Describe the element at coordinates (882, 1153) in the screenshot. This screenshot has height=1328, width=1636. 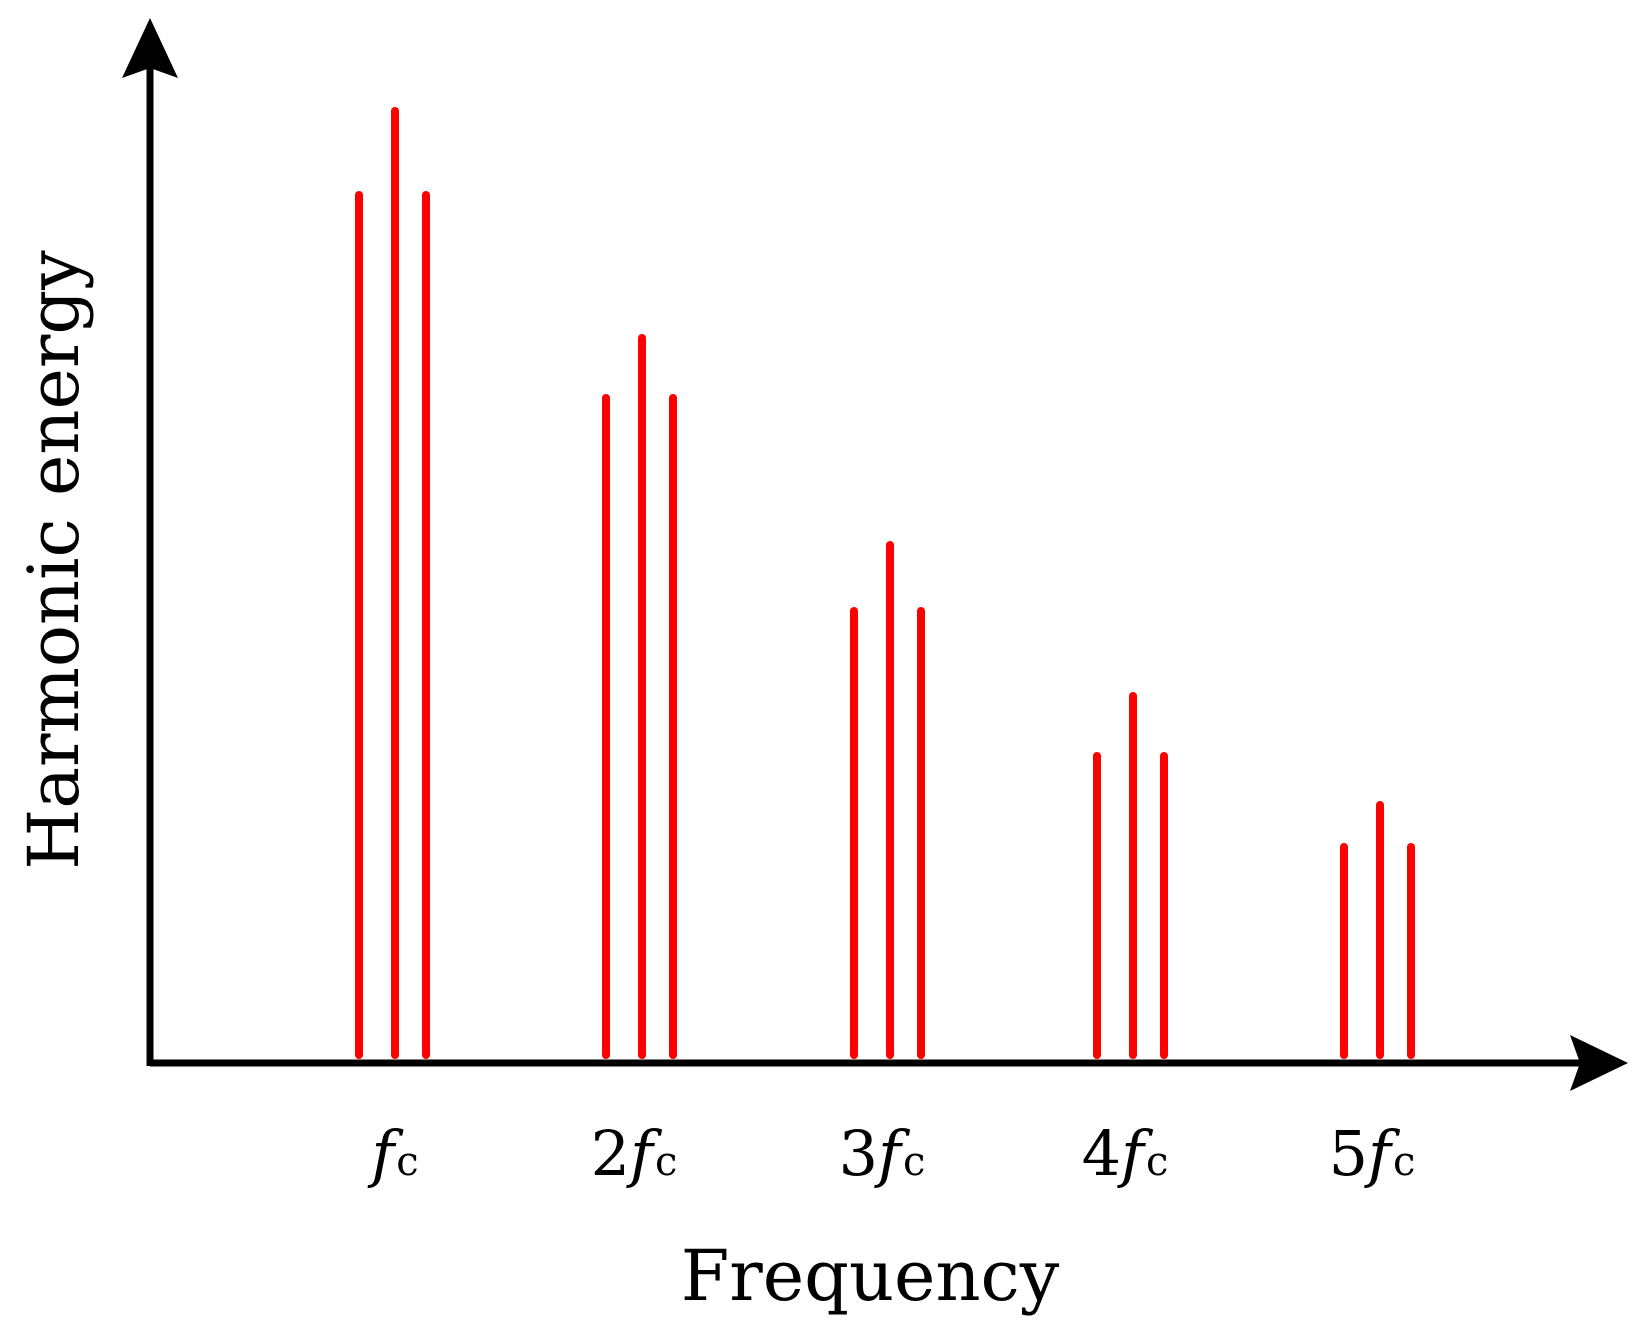
I see `x-tick-label-3: 3fc` at that location.